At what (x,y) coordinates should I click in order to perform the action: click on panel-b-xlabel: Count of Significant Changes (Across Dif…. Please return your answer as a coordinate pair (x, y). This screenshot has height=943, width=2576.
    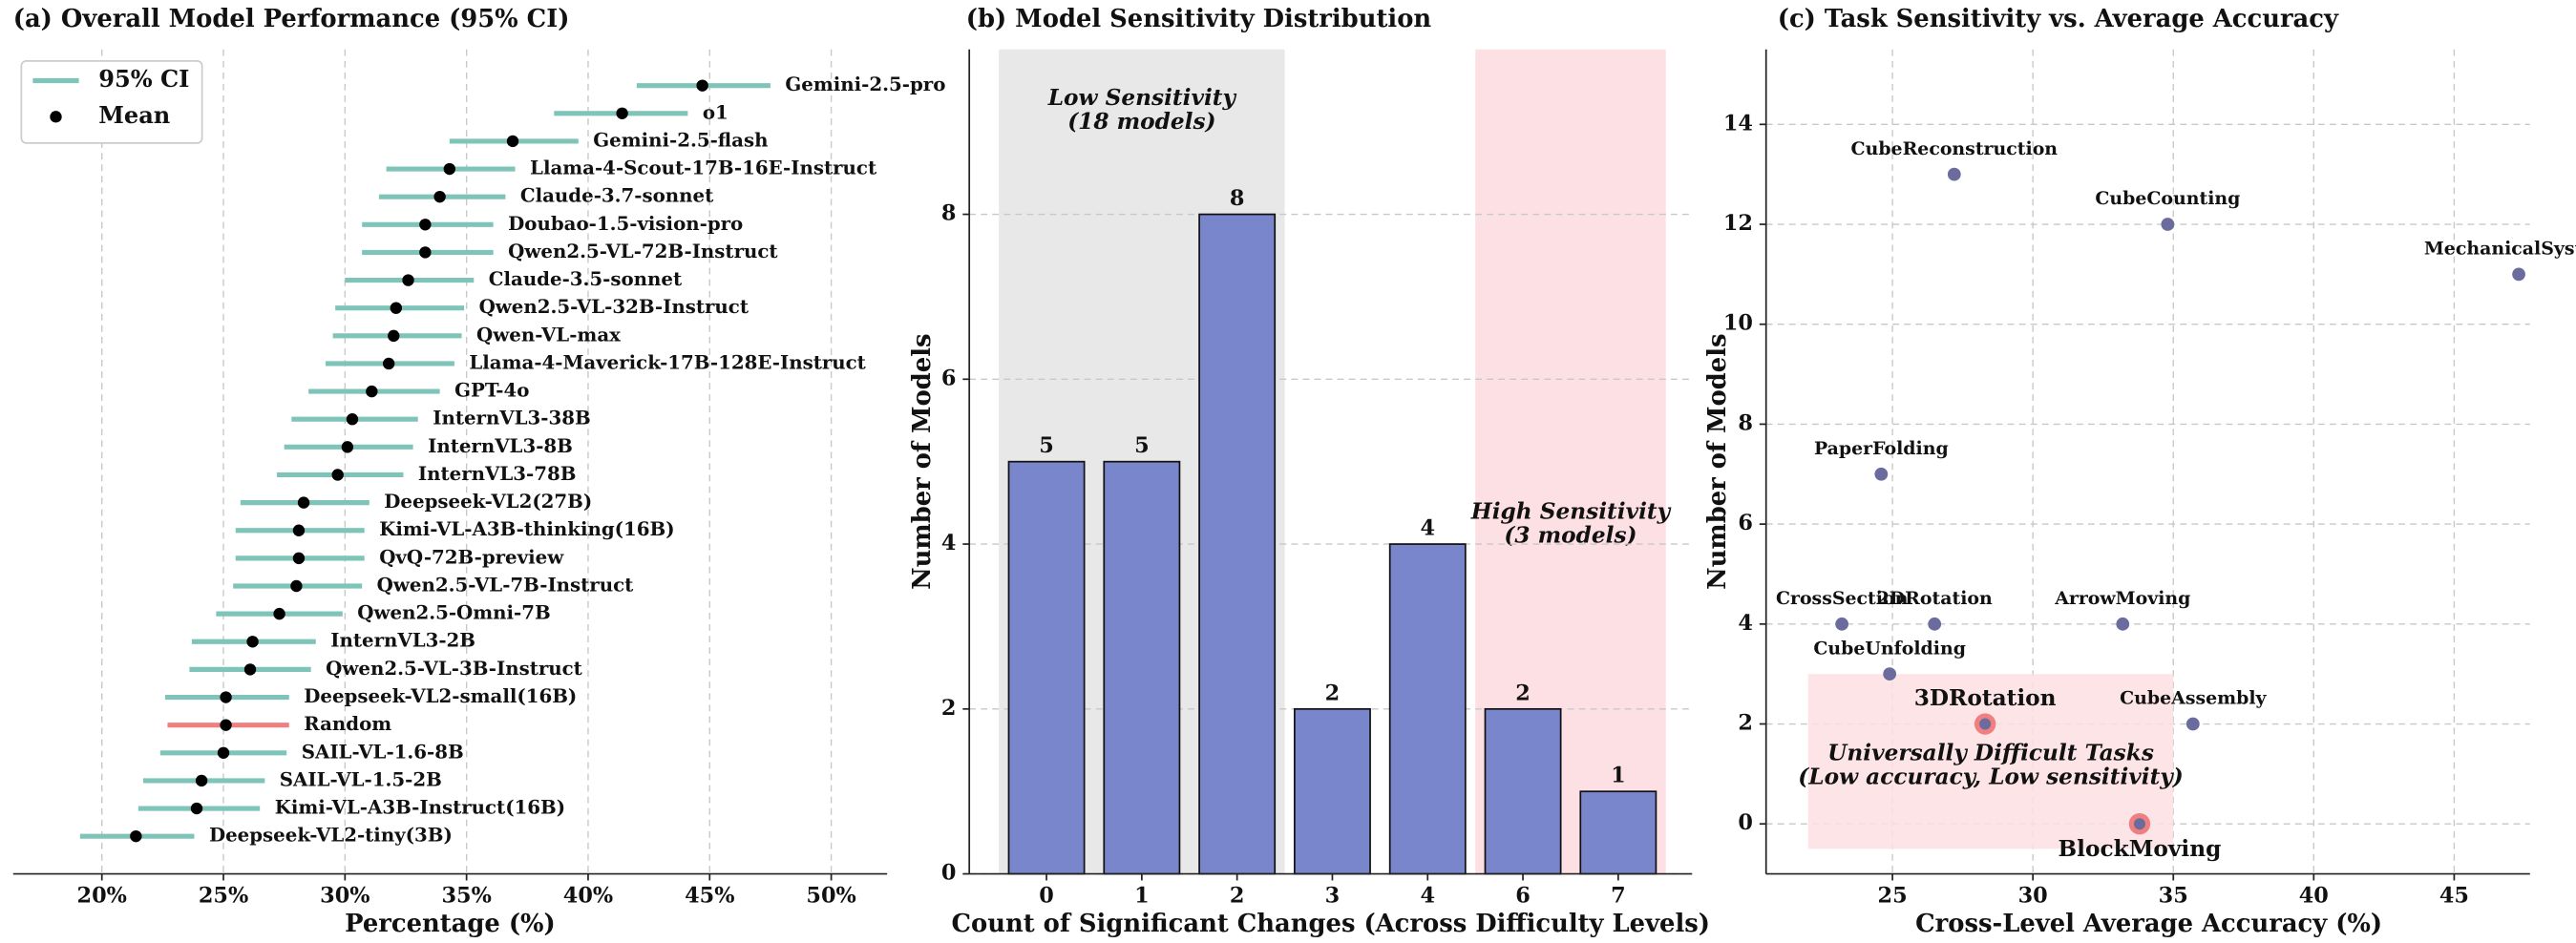
    Looking at the image, I should click on (1330, 924).